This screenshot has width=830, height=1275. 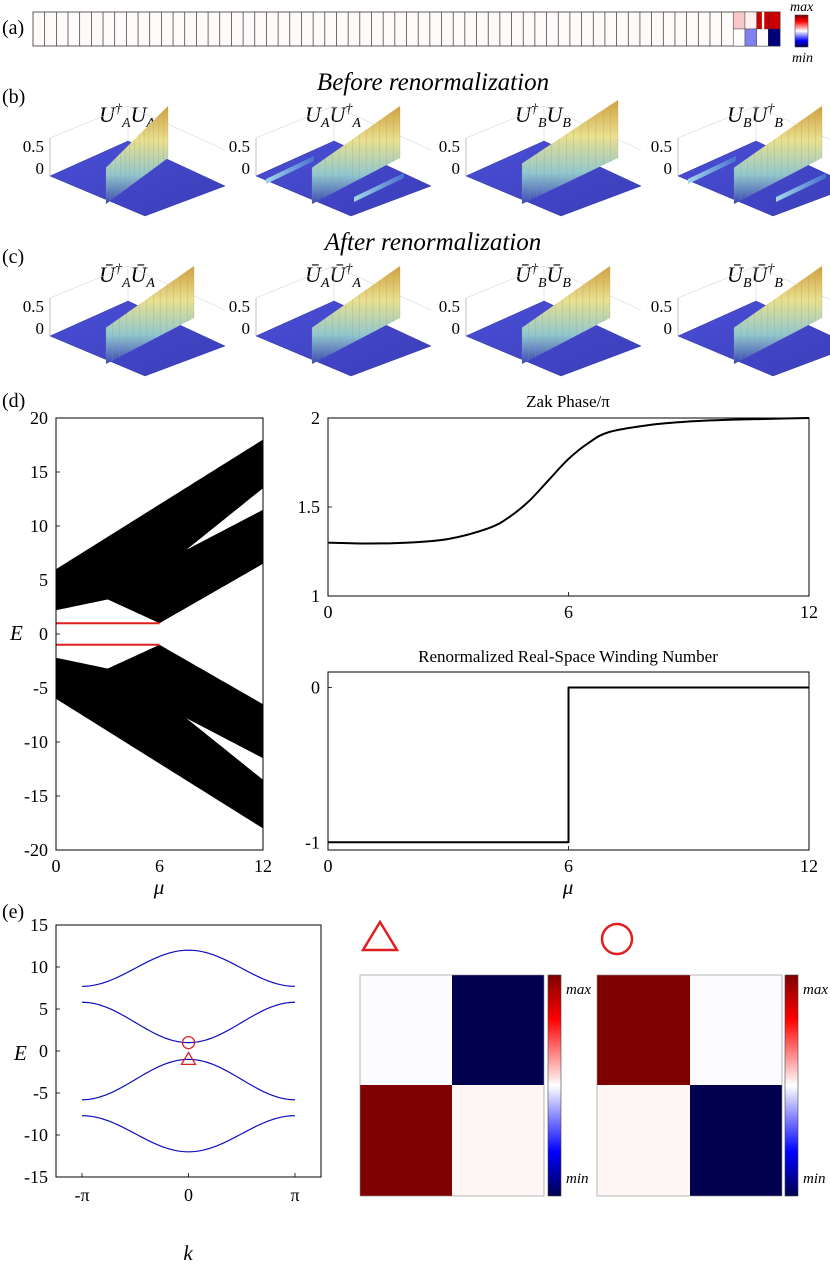 I want to click on d-zak-axes, so click(x=568, y=507).